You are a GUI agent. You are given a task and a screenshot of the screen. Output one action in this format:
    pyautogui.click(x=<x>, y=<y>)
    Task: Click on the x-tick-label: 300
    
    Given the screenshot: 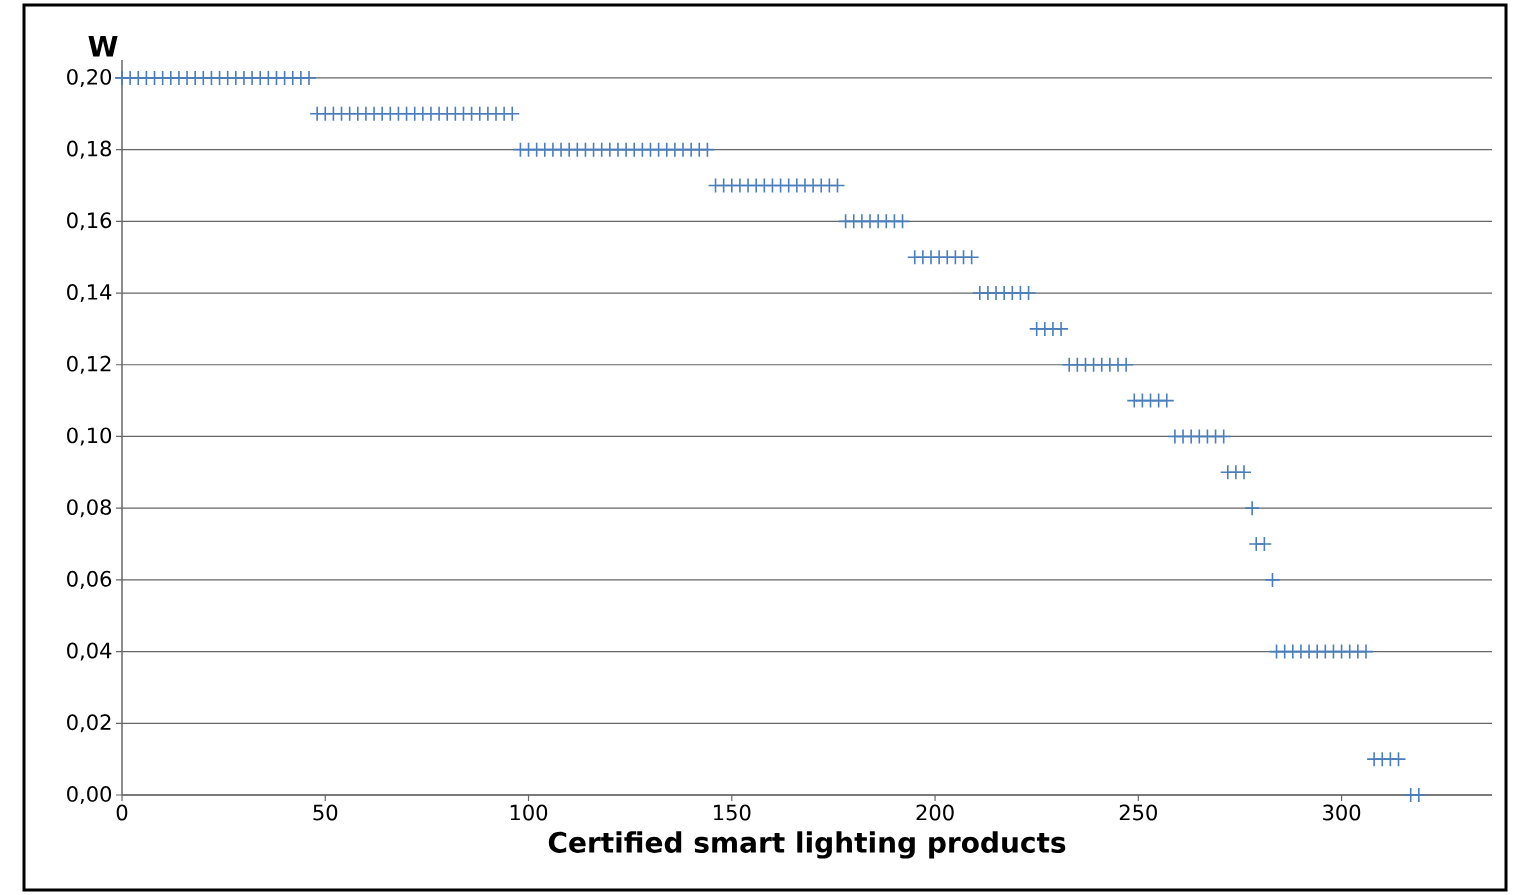 What is the action you would take?
    pyautogui.click(x=1342, y=812)
    